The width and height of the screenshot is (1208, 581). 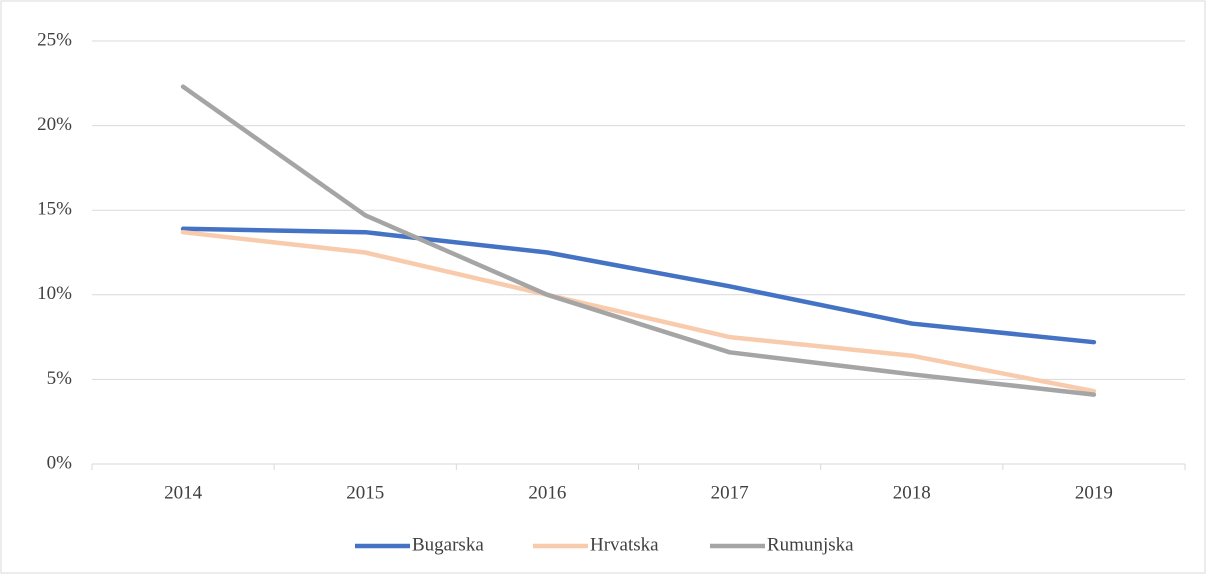 What do you see at coordinates (547, 492) in the screenshot?
I see `x-tick-label: 2016` at bounding box center [547, 492].